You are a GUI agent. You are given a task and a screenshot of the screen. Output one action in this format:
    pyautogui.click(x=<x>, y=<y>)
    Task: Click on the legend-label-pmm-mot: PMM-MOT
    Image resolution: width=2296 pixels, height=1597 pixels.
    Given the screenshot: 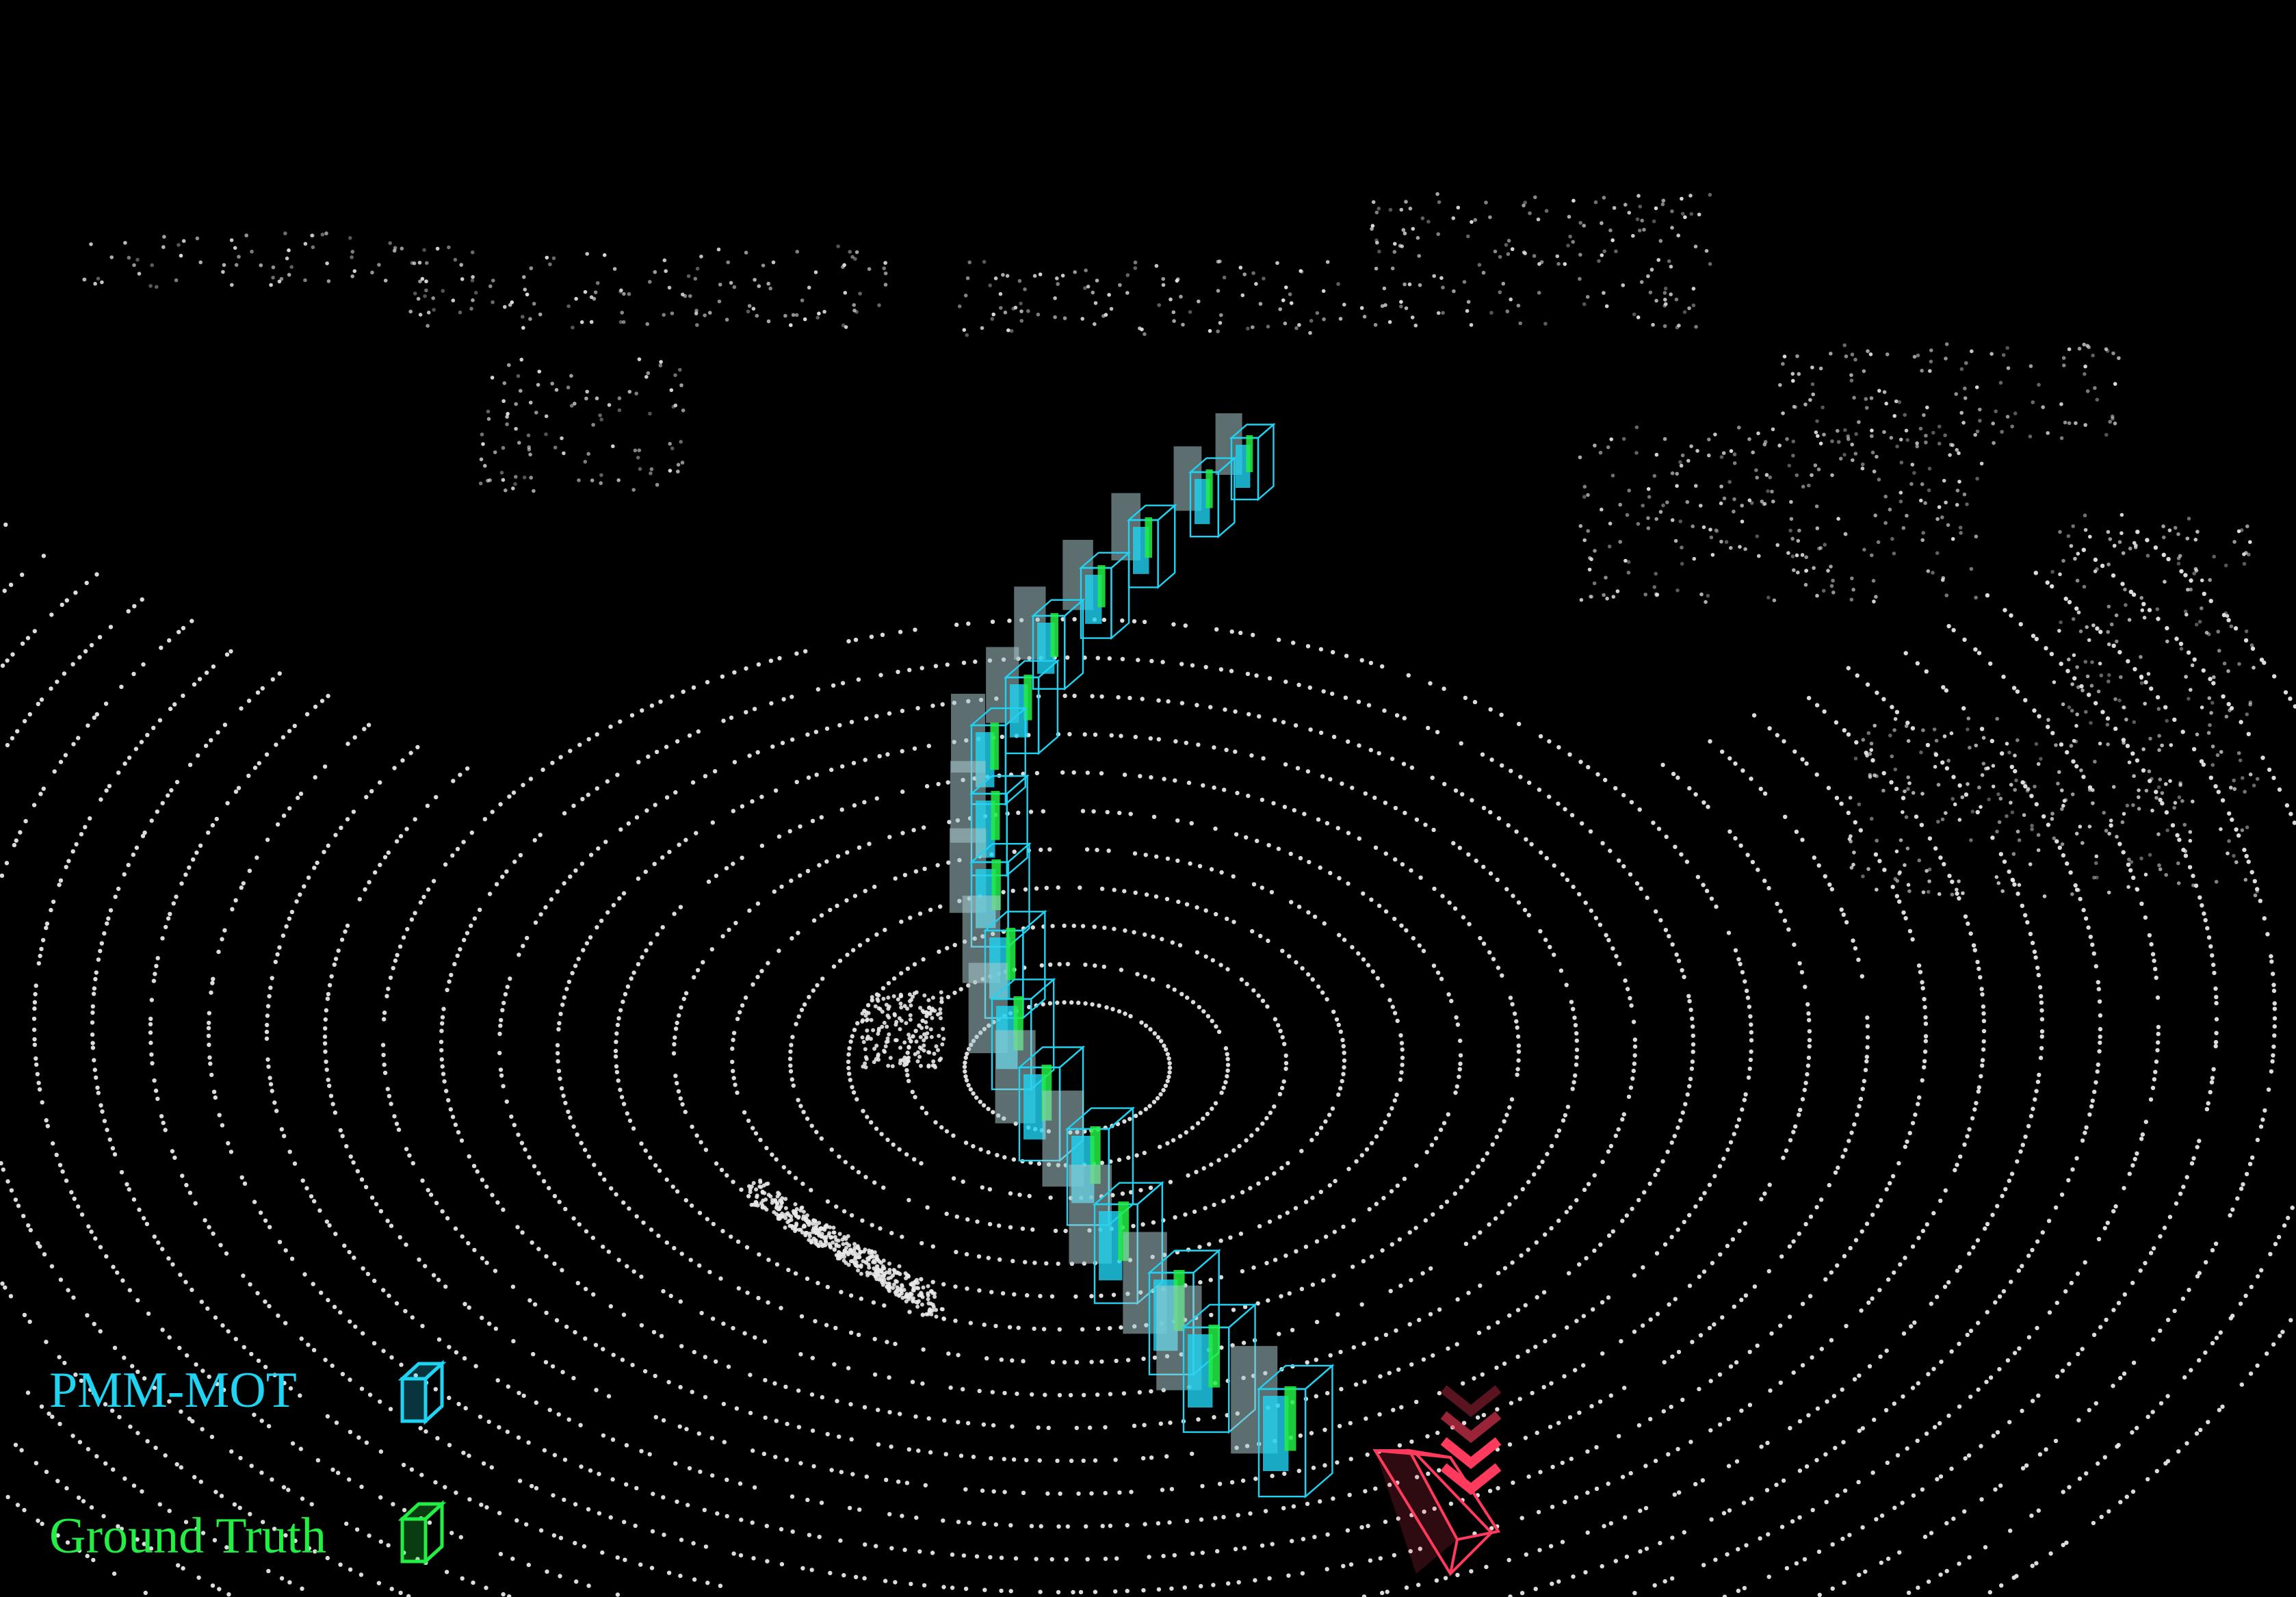 What is the action you would take?
    pyautogui.click(x=173, y=1390)
    